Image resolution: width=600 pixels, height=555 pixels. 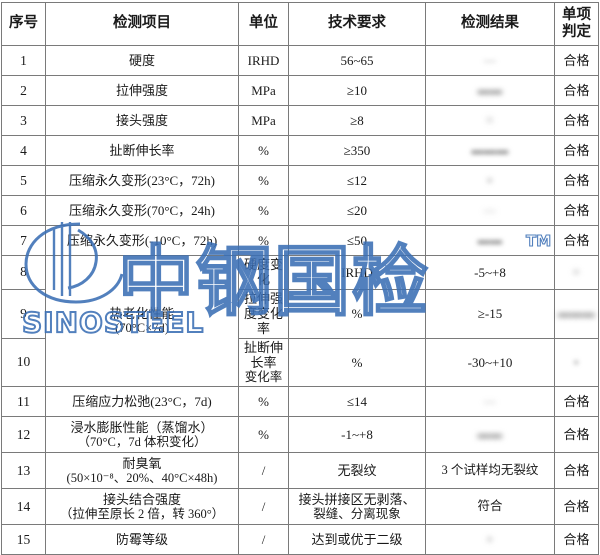 I want to click on cell-no: 9, so click(x=23, y=313).